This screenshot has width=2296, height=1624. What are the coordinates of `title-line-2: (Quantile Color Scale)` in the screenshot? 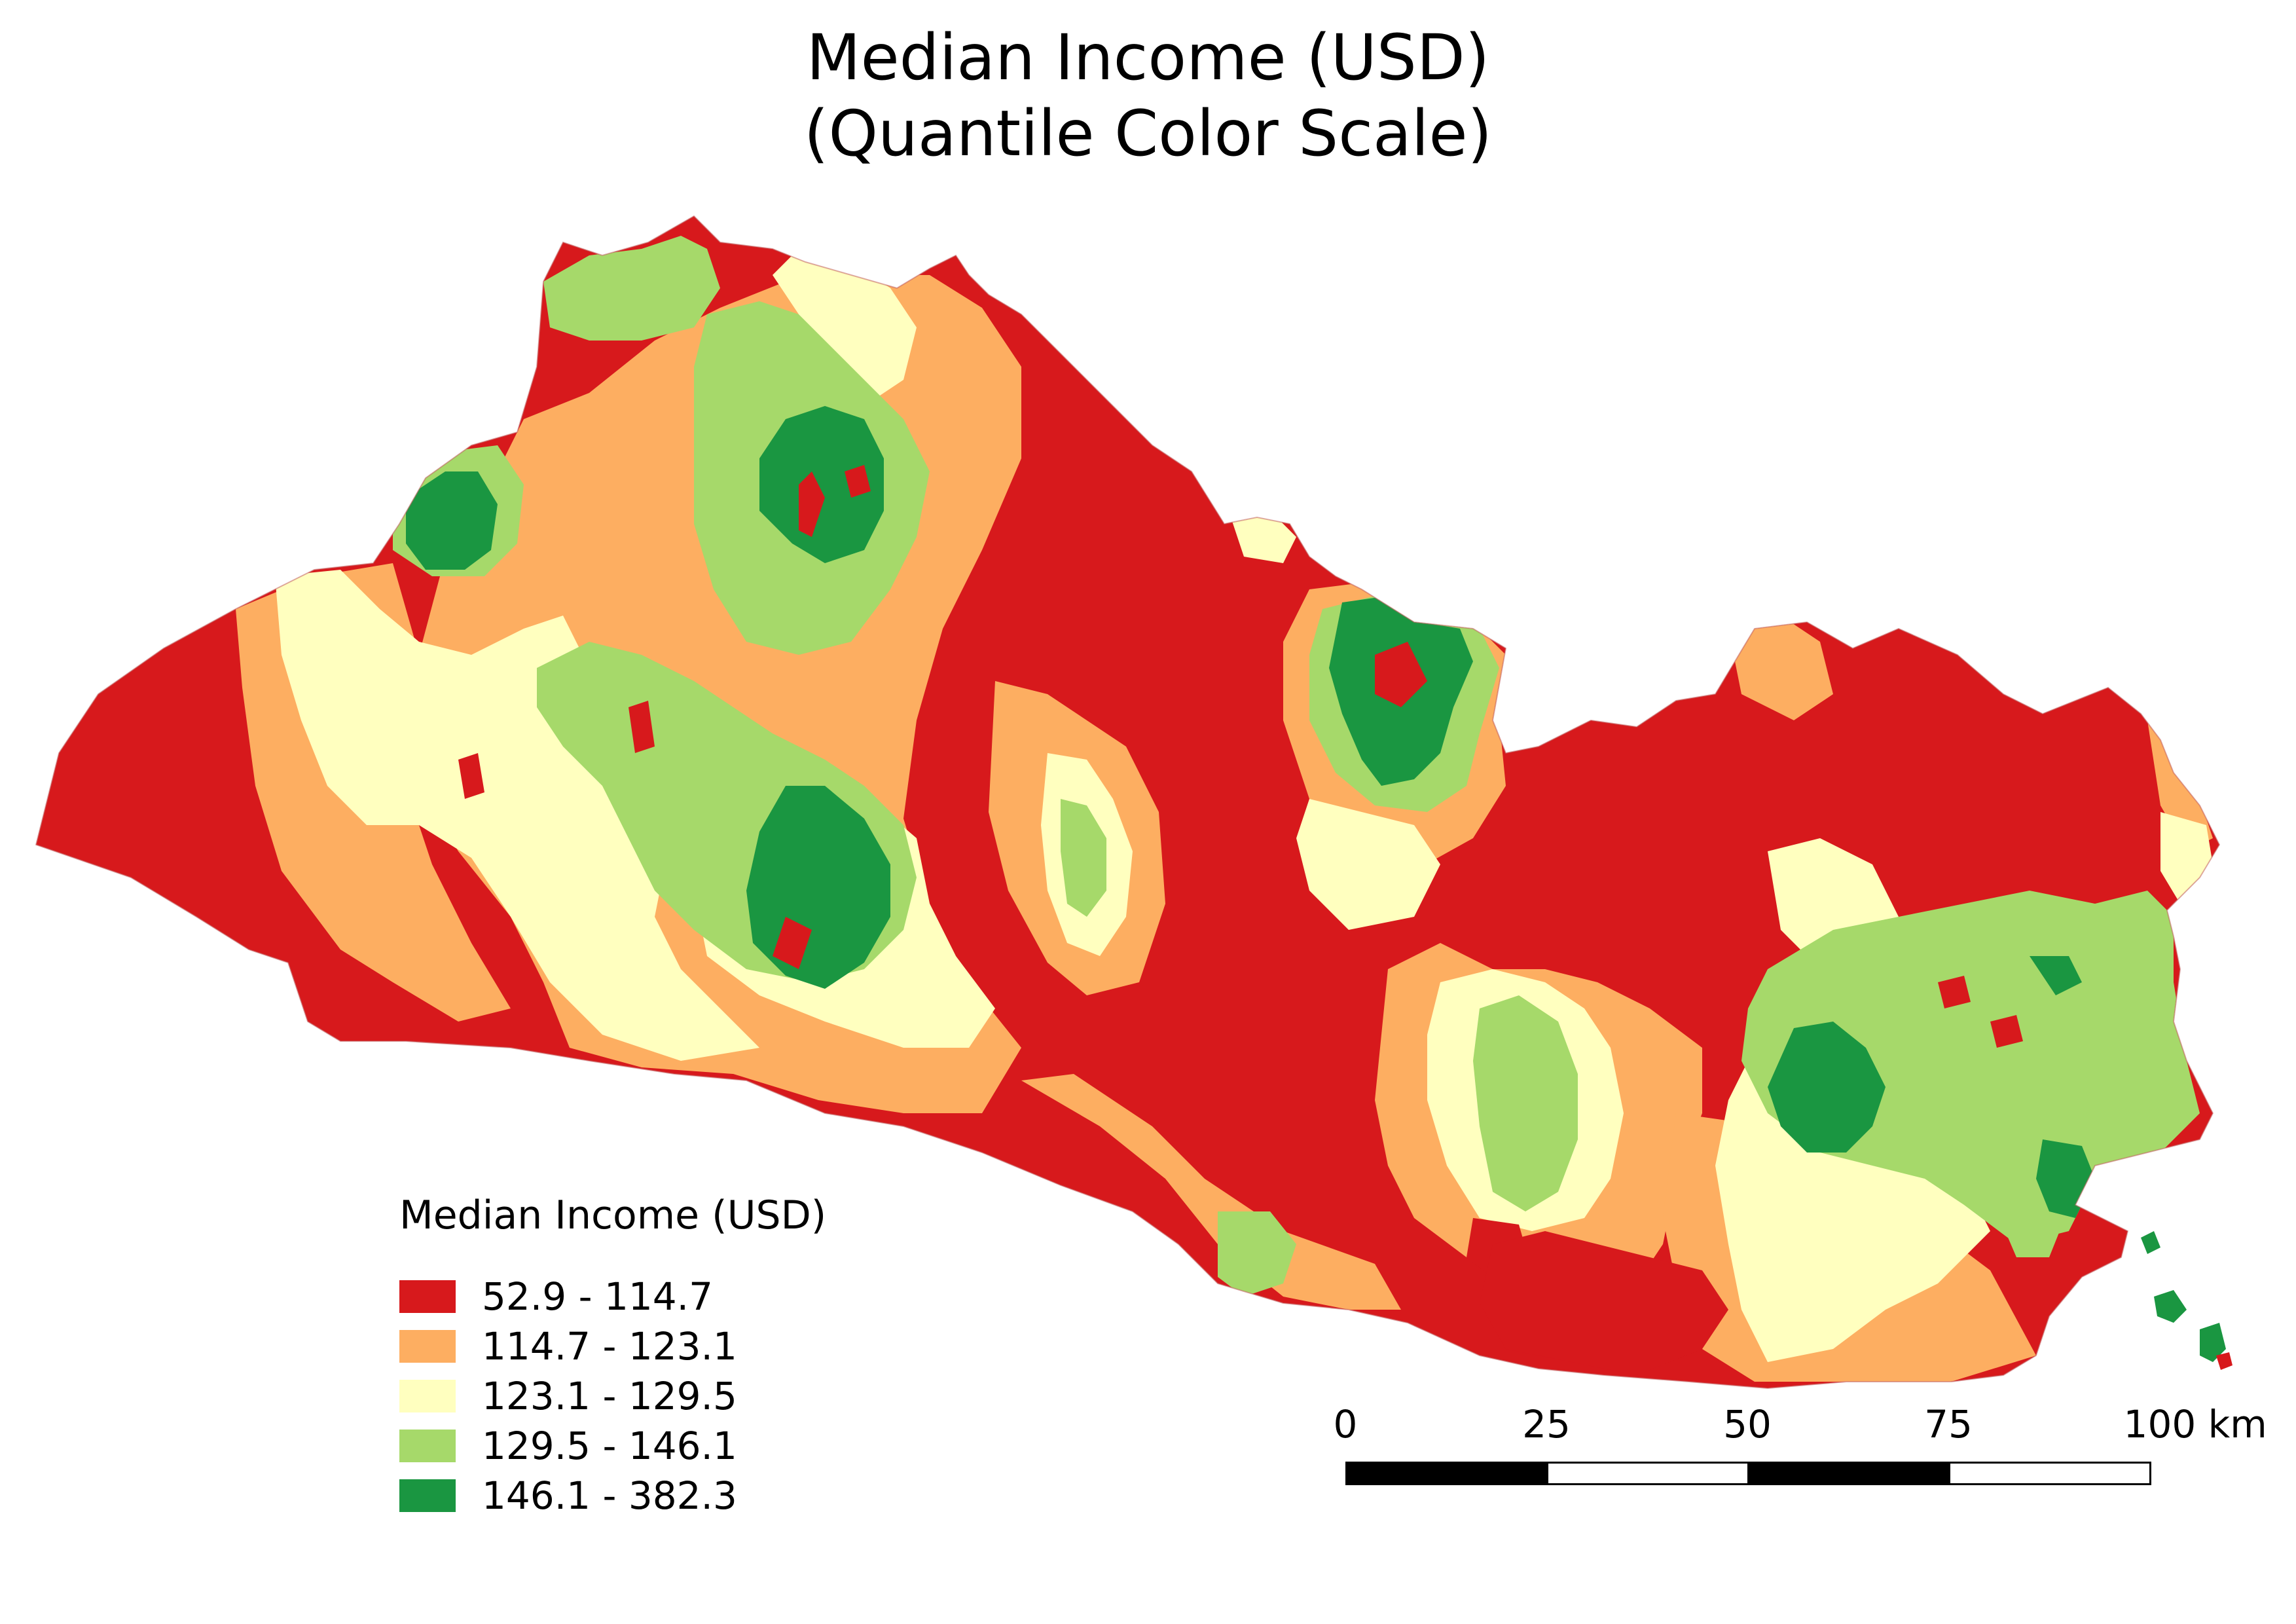 It's located at (1148, 133).